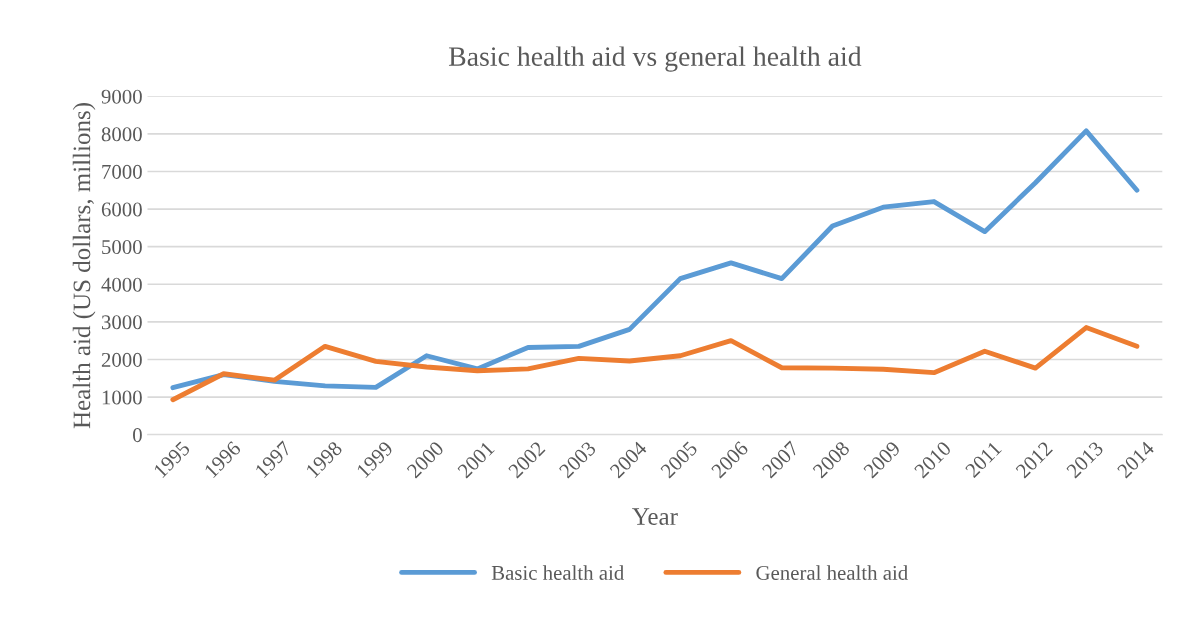 The width and height of the screenshot is (1180, 621). I want to click on x-axis-title: Year, so click(655, 516).